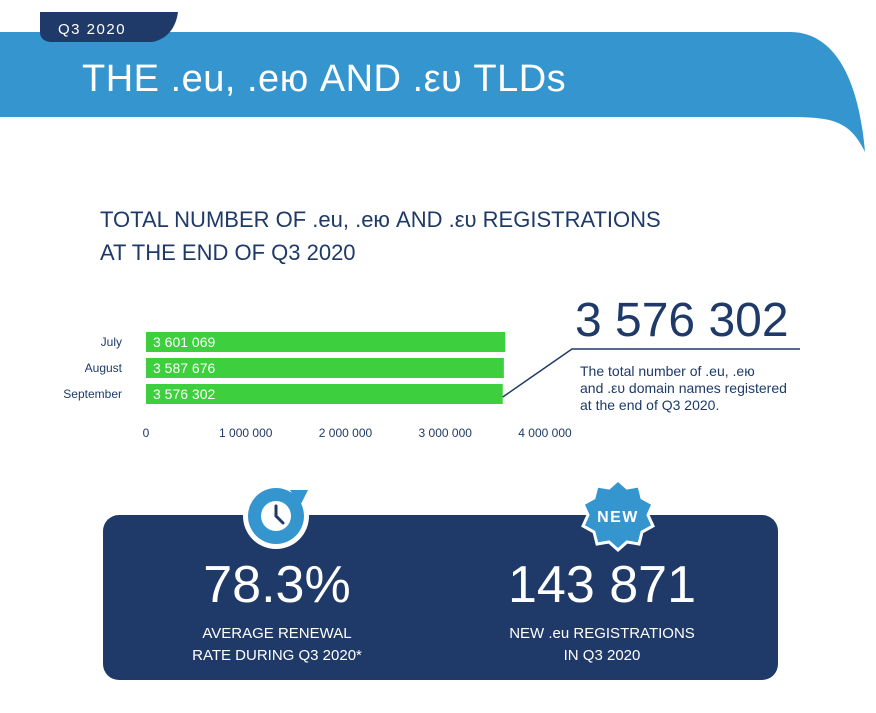  I want to click on bar-august, so click(325, 368).